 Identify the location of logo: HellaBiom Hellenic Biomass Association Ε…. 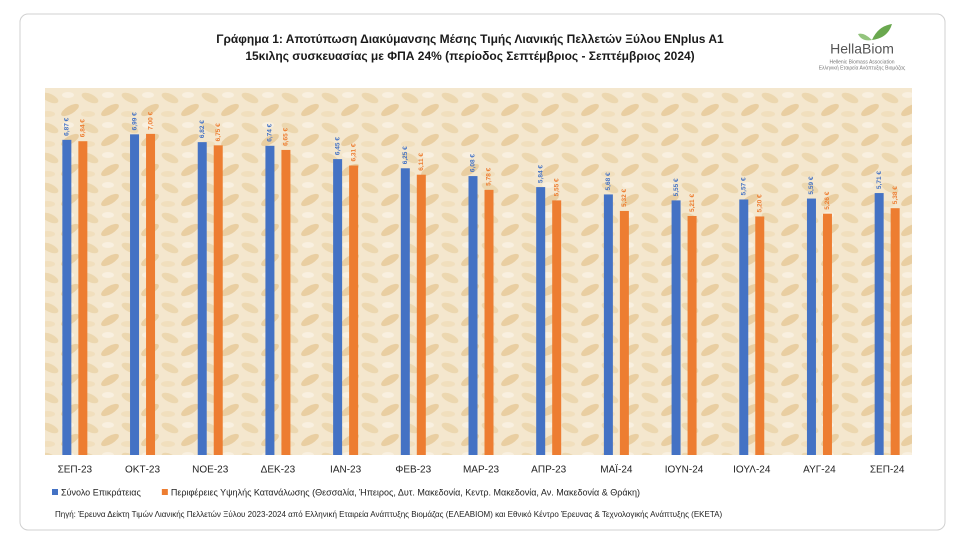
(862, 47).